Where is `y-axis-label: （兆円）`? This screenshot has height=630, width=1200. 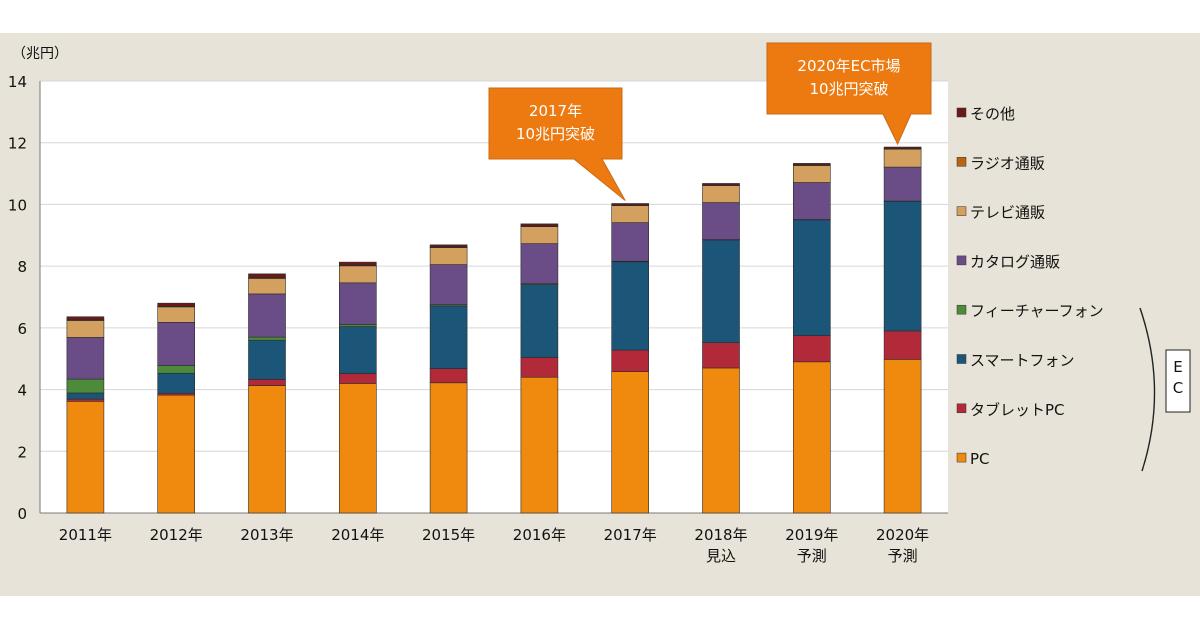 y-axis-label: （兆円） is located at coordinates (40, 54).